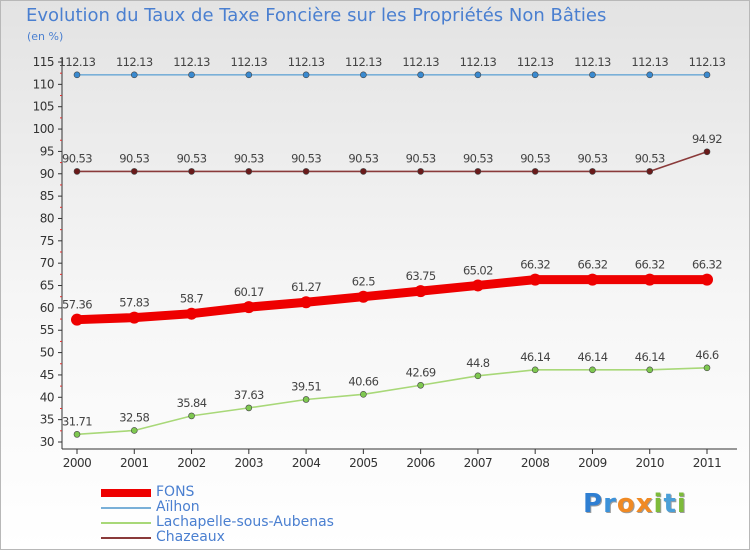 This screenshot has width=750, height=550. Describe the element at coordinates (47, 353) in the screenshot. I see `y-tick-label: 50` at that location.